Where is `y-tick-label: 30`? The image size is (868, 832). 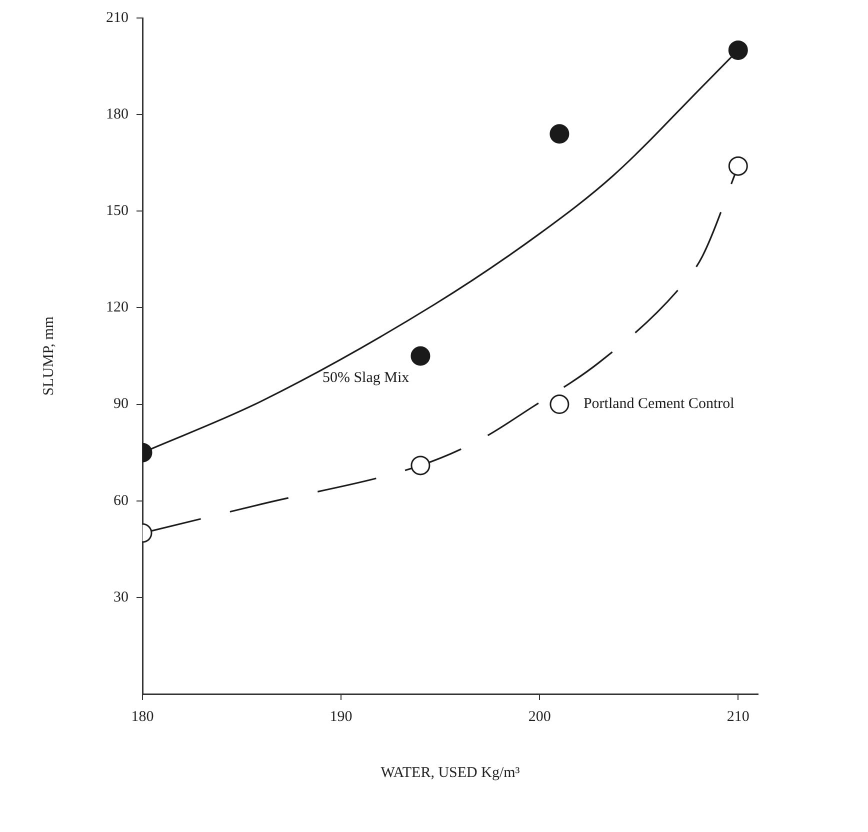 y-tick-label: 30 is located at coordinates (121, 597).